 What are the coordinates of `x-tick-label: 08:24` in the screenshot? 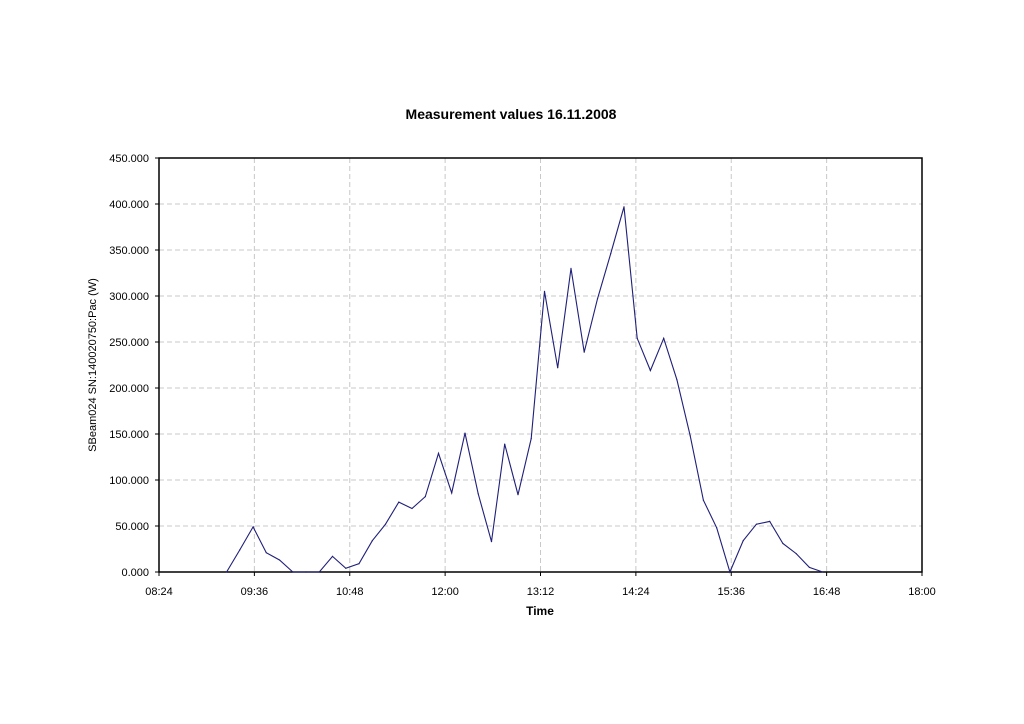 It's located at (159, 592).